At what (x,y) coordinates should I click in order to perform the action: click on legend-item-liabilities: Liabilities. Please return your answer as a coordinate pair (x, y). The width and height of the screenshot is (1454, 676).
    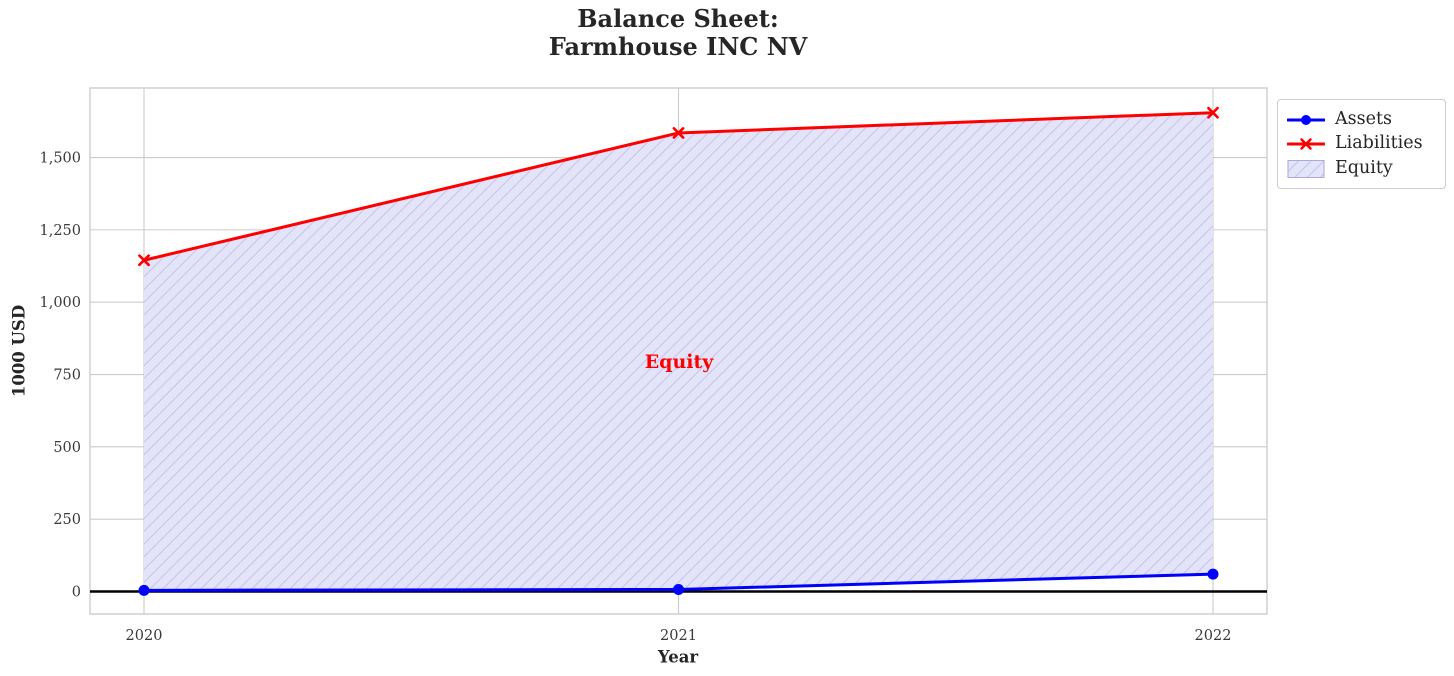
    Looking at the image, I should click on (1361, 144).